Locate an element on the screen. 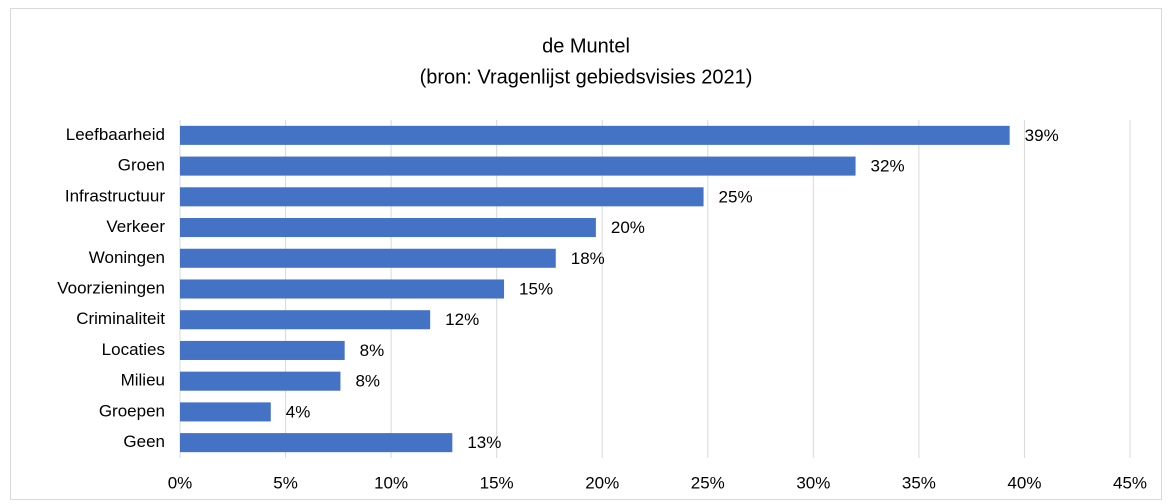 The width and height of the screenshot is (1172, 504). value-label: 39% is located at coordinates (1042, 135).